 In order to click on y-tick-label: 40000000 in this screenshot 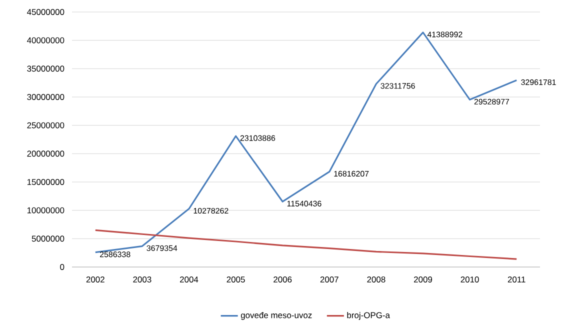, I will do `click(45, 40)`.